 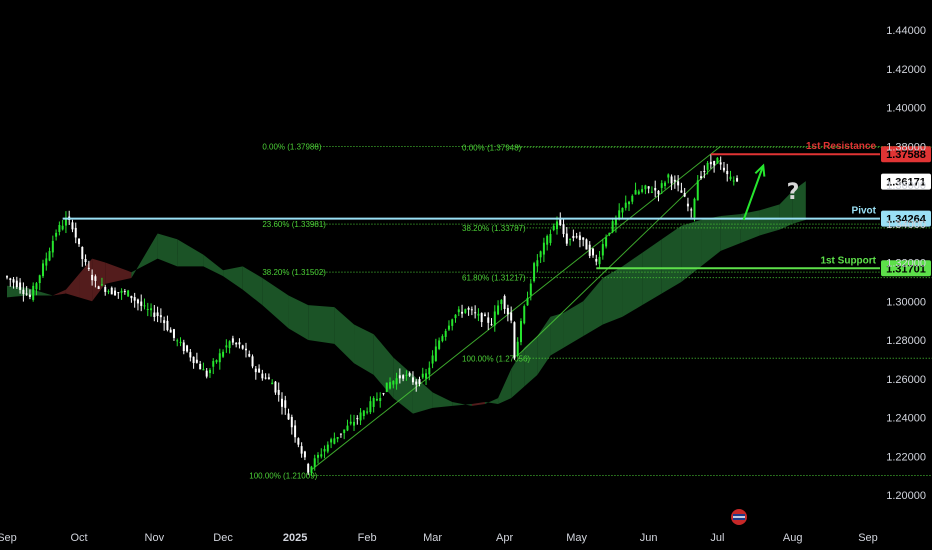 I want to click on x-tick-label: Nov, so click(x=155, y=538).